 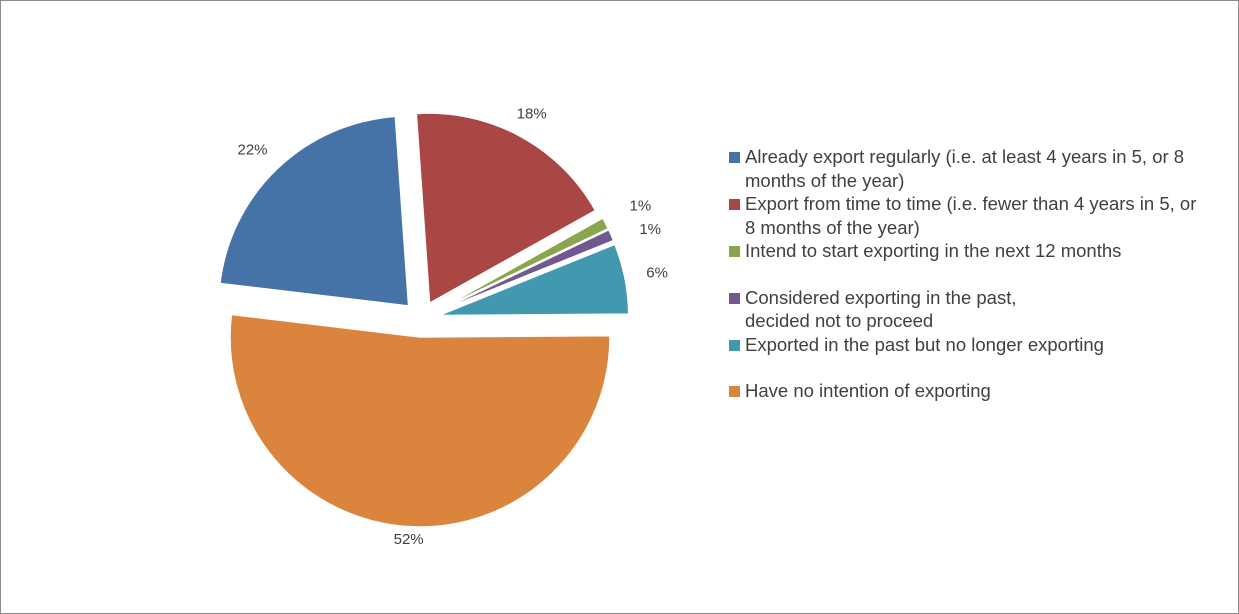 I want to click on data-label: 52%, so click(x=409, y=539).